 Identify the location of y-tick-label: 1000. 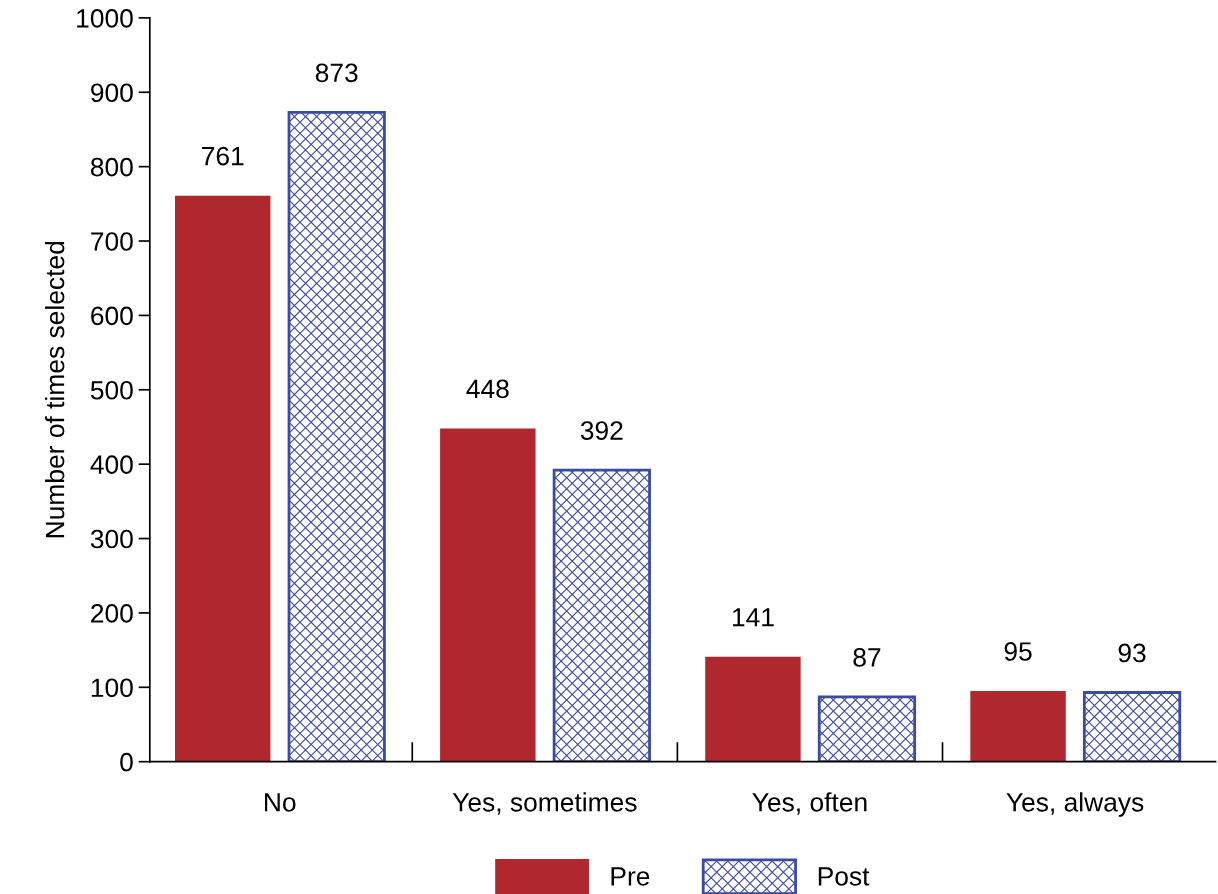
(105, 18).